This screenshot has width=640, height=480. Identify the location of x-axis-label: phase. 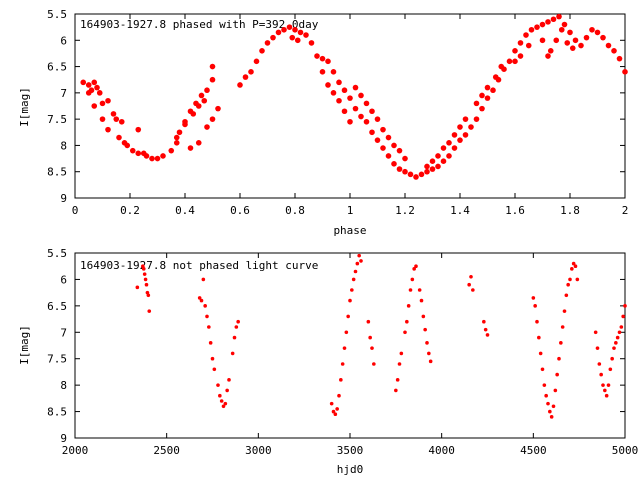
(349, 230).